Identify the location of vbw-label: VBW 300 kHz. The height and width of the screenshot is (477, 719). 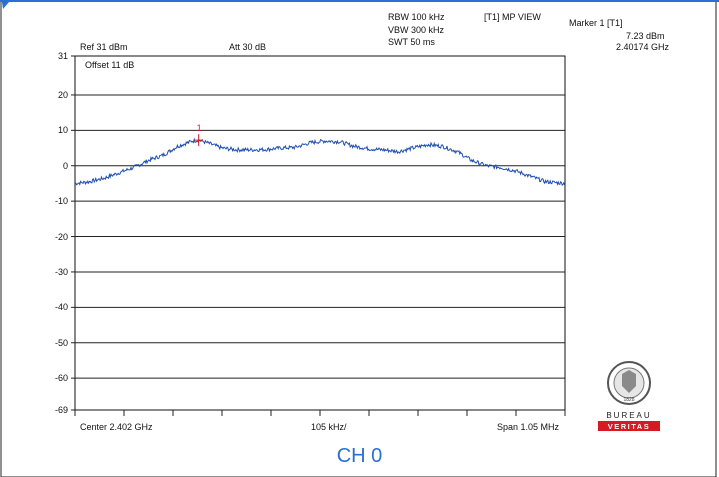
(416, 30).